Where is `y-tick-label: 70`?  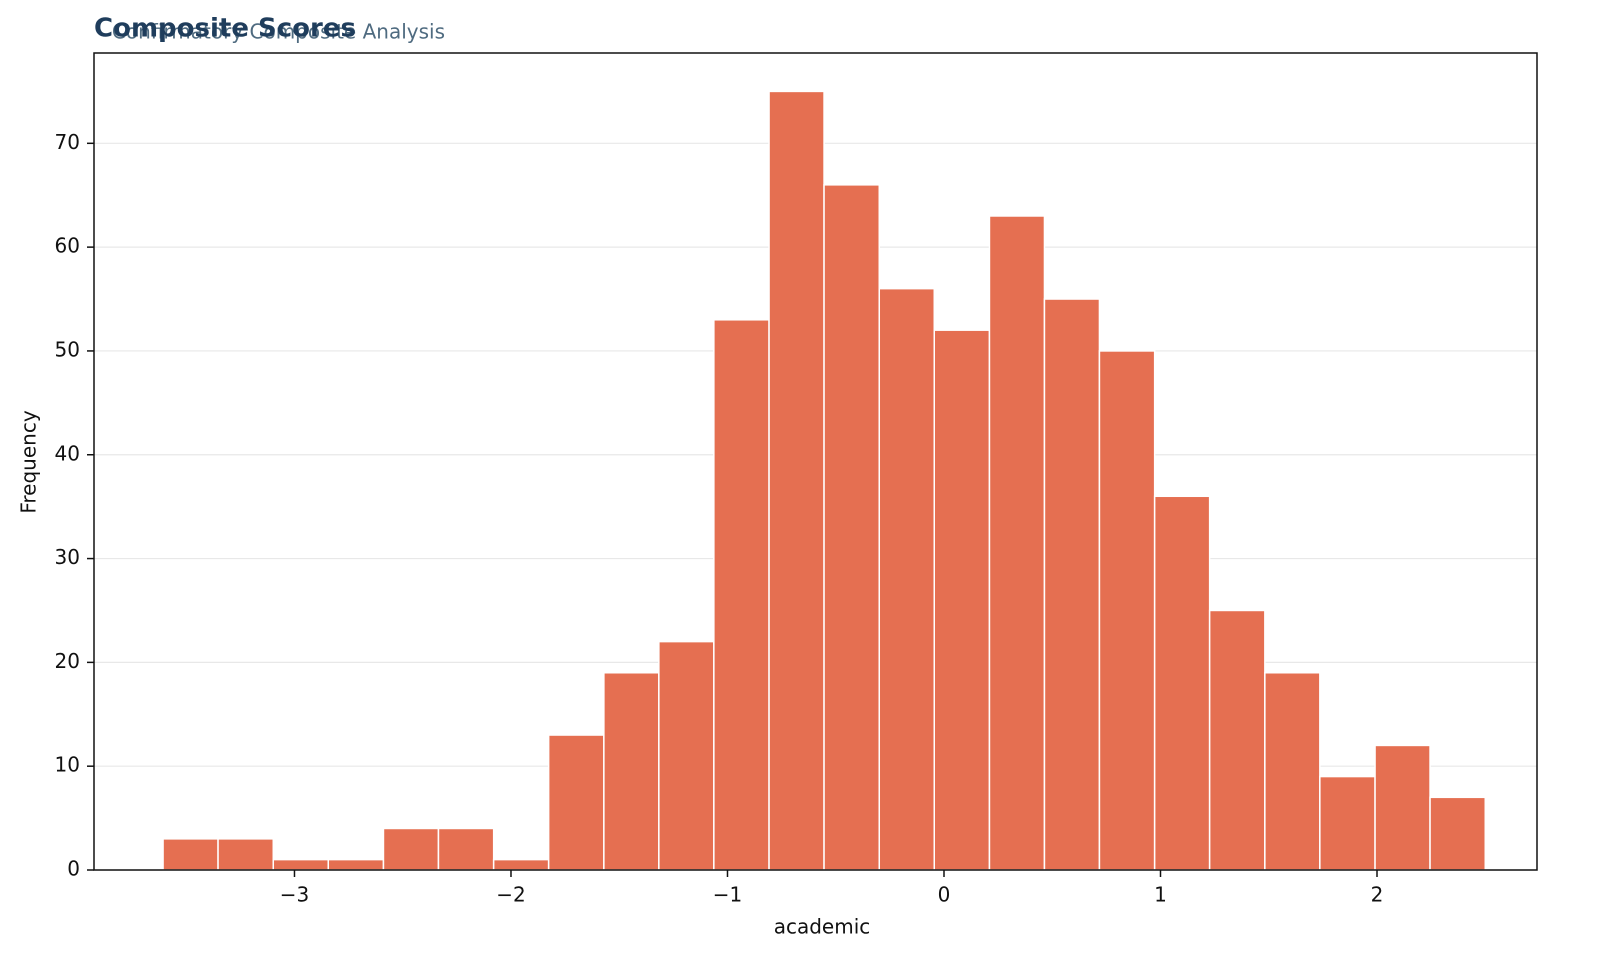 y-tick-label: 70 is located at coordinates (67, 142).